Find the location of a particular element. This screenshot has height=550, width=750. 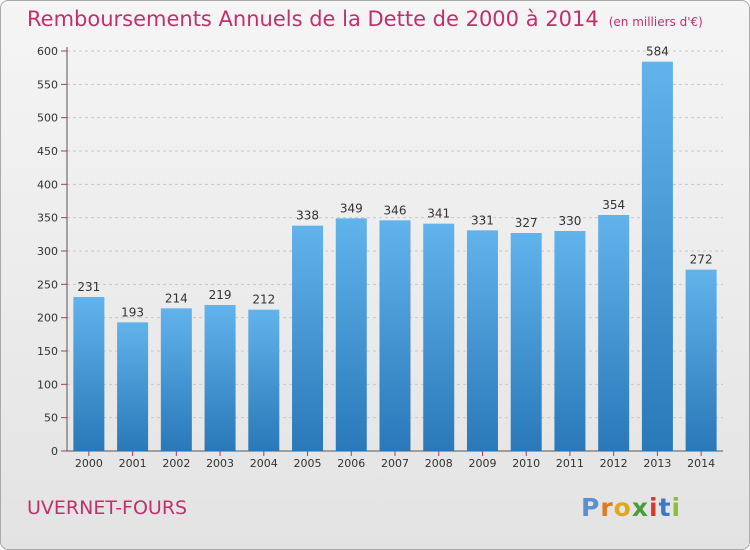

title-unit: (en milliers d'€) is located at coordinates (655, 22).